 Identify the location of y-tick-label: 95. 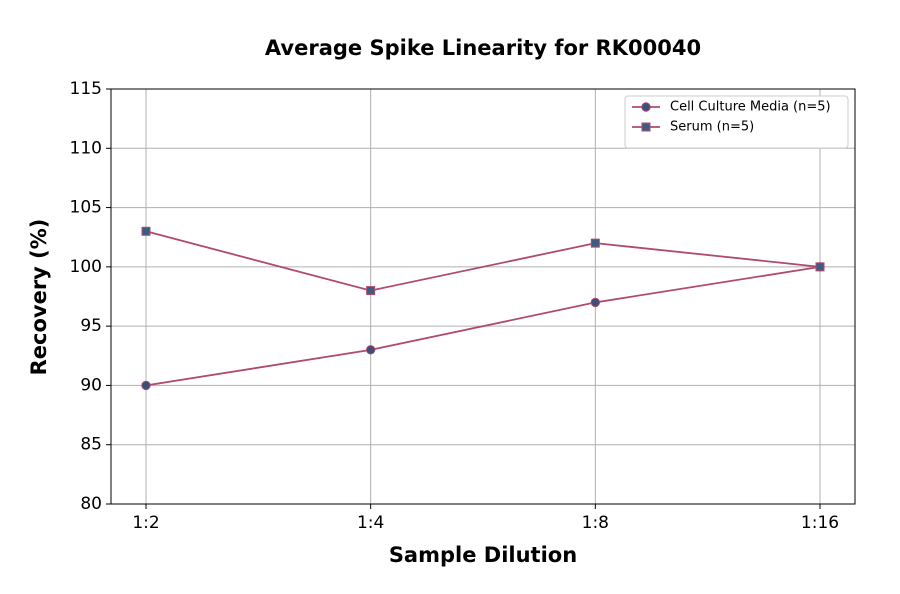
(91, 326).